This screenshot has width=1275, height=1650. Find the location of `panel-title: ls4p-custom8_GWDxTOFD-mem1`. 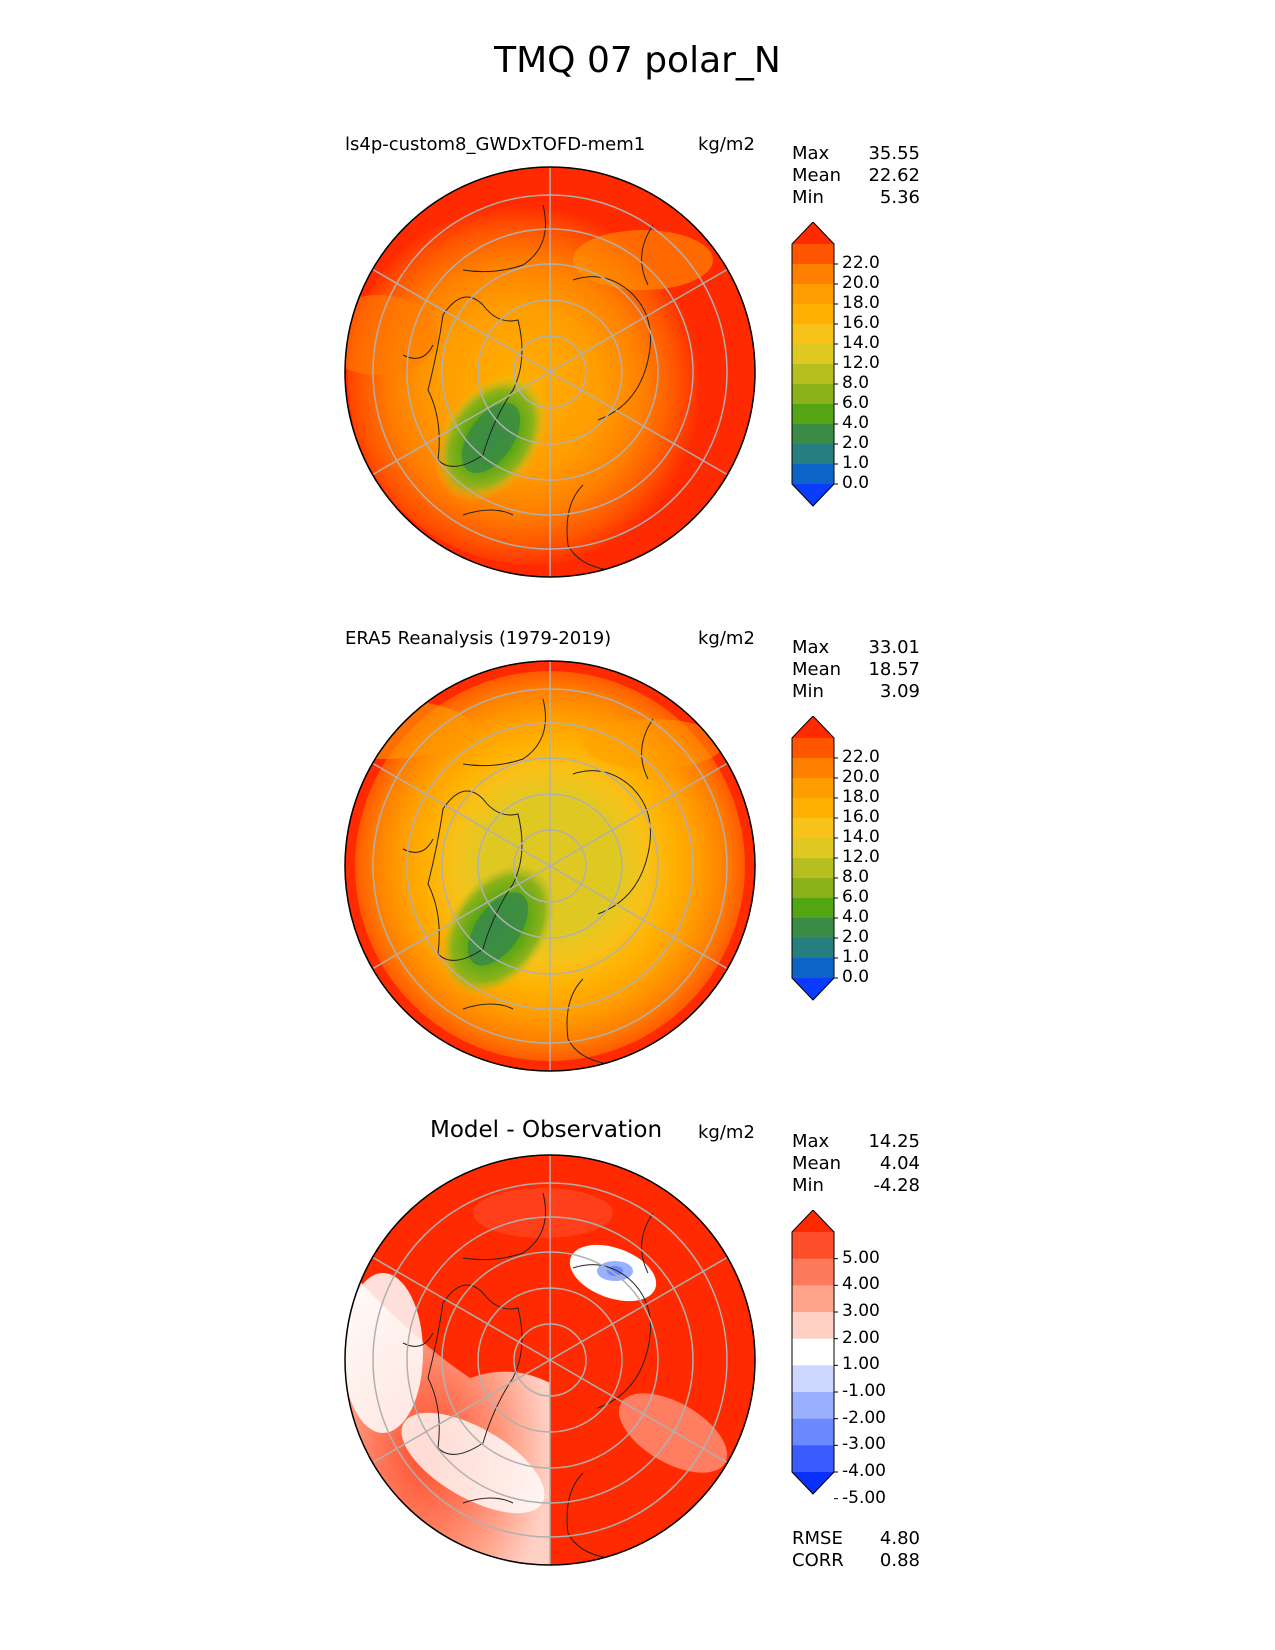

panel-title: ls4p-custom8_GWDxTOFD-mem1 is located at coordinates (495, 144).